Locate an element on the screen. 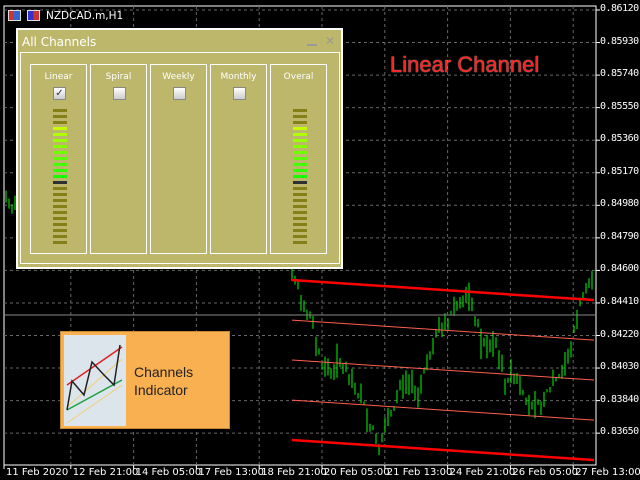 This screenshot has height=480, width=640. column-spiral: Spiral is located at coordinates (118, 159).